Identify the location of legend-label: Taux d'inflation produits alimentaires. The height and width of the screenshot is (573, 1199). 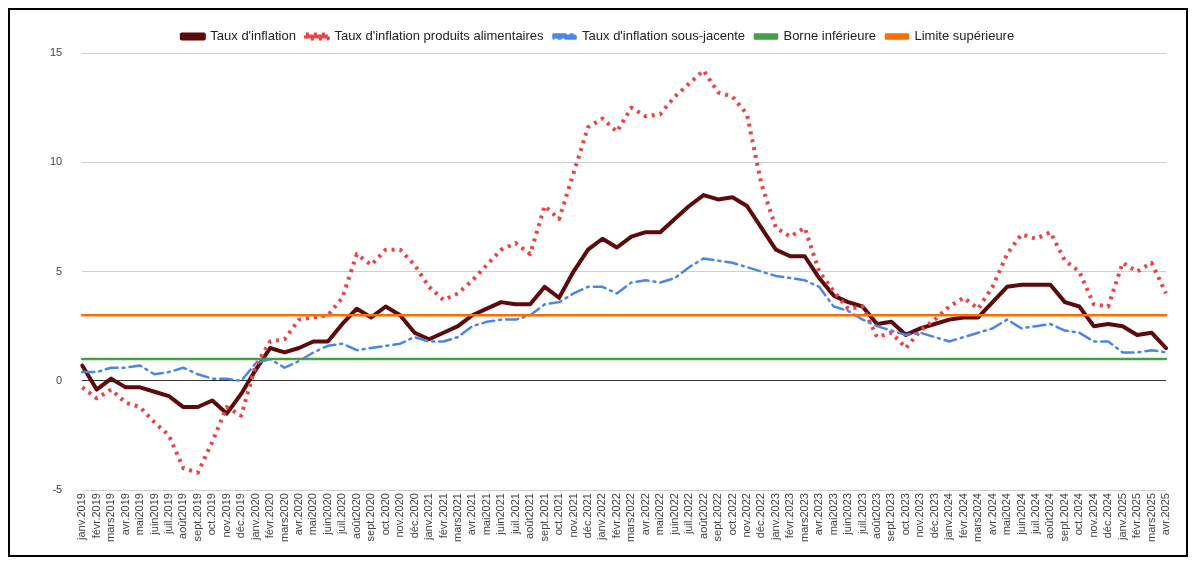
(439, 36).